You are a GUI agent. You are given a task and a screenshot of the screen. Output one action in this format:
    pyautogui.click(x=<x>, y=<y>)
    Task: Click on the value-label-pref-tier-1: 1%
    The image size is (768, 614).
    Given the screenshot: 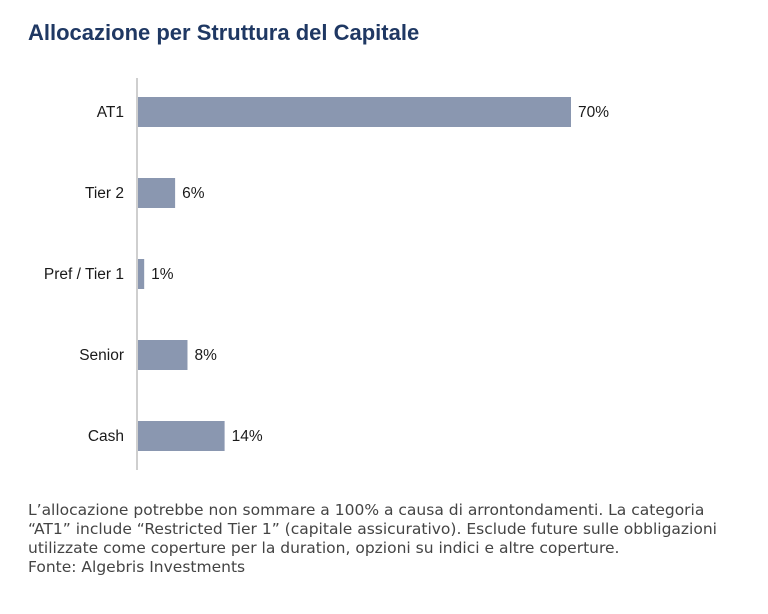 What is the action you would take?
    pyautogui.click(x=162, y=274)
    